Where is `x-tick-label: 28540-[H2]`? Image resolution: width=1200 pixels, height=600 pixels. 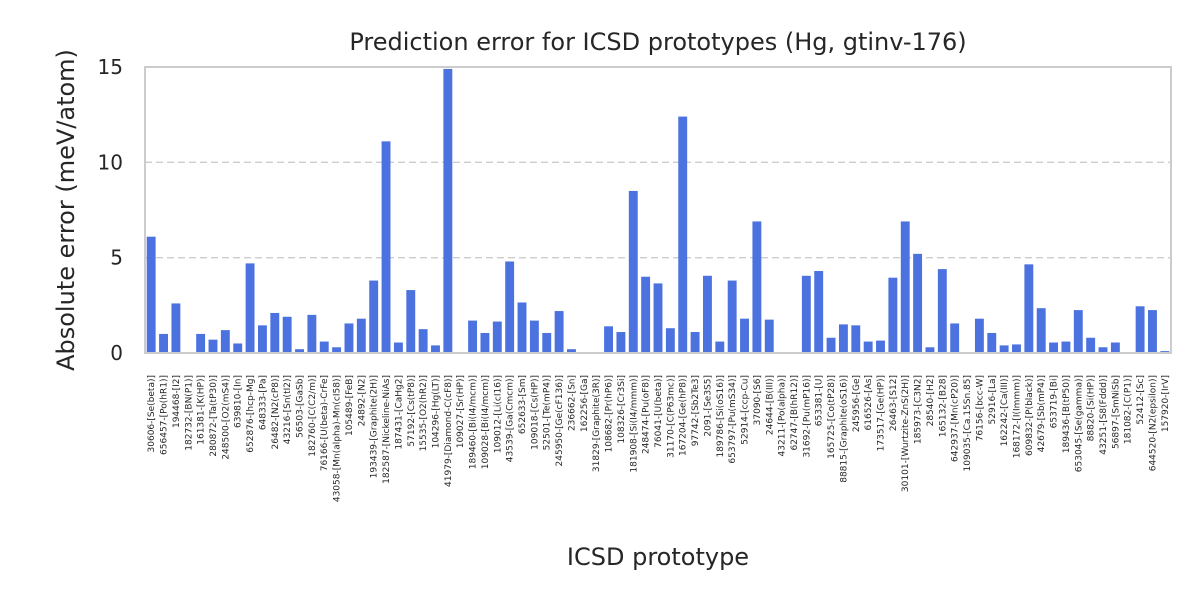 x-tick-label: 28540-[H2] is located at coordinates (931, 400).